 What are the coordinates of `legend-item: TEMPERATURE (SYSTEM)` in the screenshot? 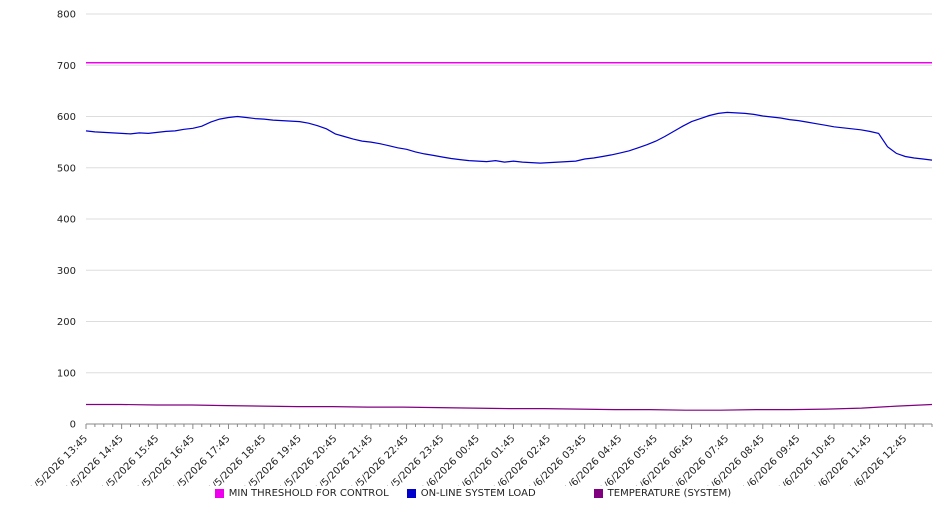 It's located at (662, 493).